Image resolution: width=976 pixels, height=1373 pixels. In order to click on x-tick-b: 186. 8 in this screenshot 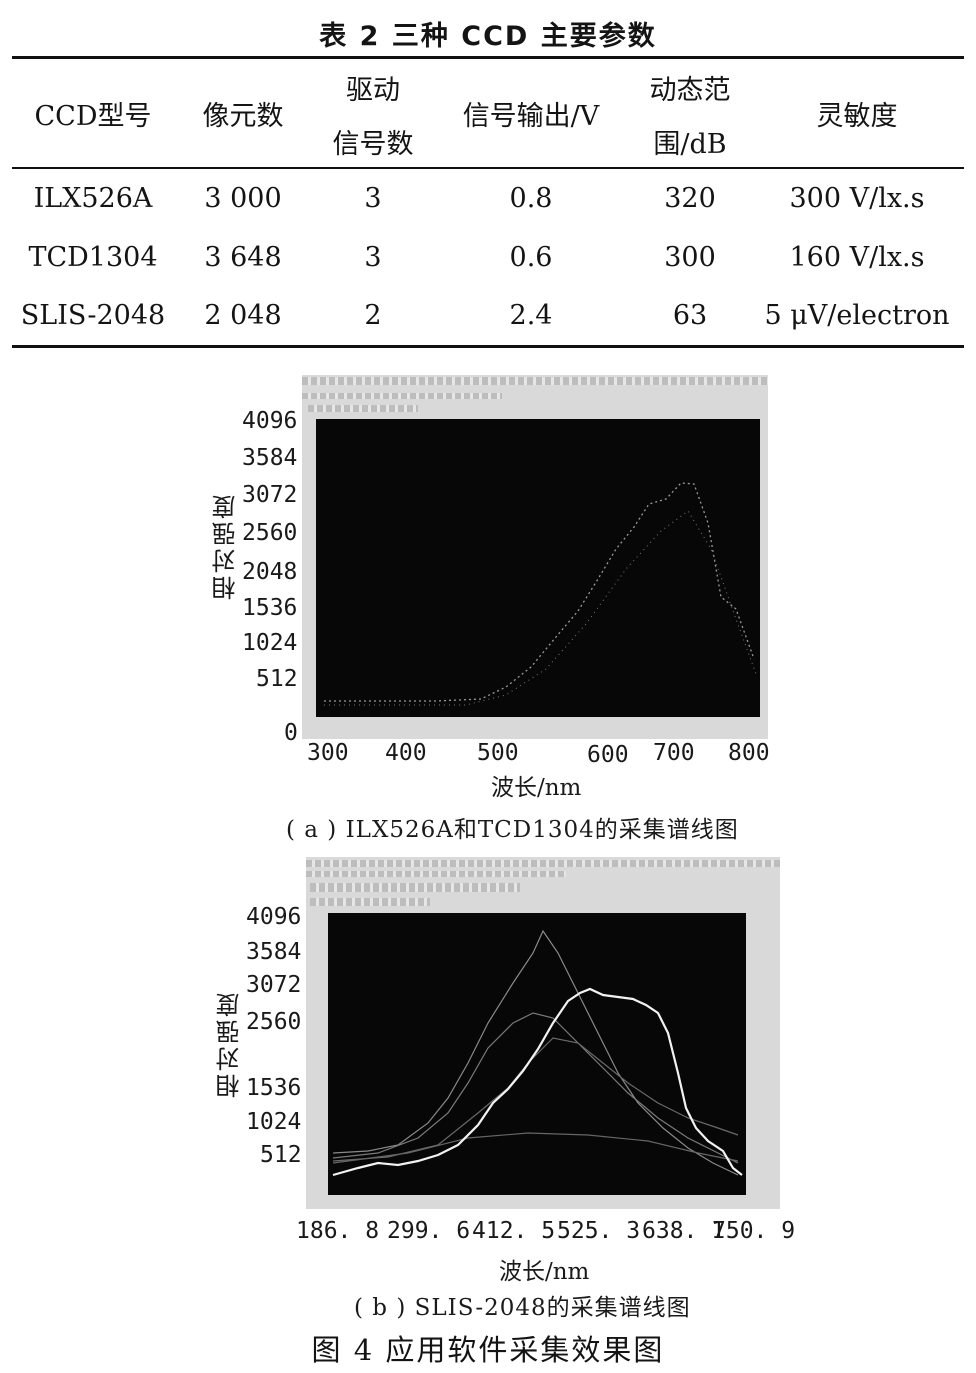, I will do `click(338, 1231)`.